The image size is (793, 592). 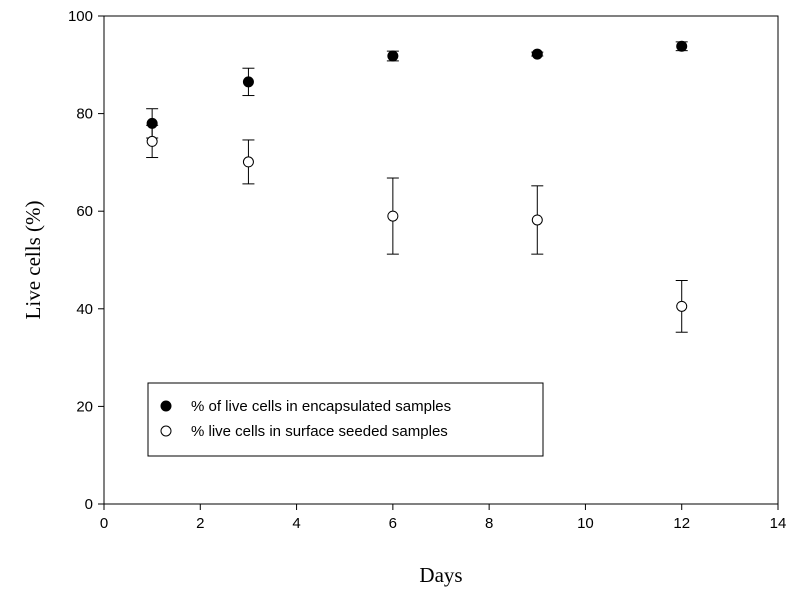 What do you see at coordinates (84, 309) in the screenshot?
I see `y-tick-label: 40` at bounding box center [84, 309].